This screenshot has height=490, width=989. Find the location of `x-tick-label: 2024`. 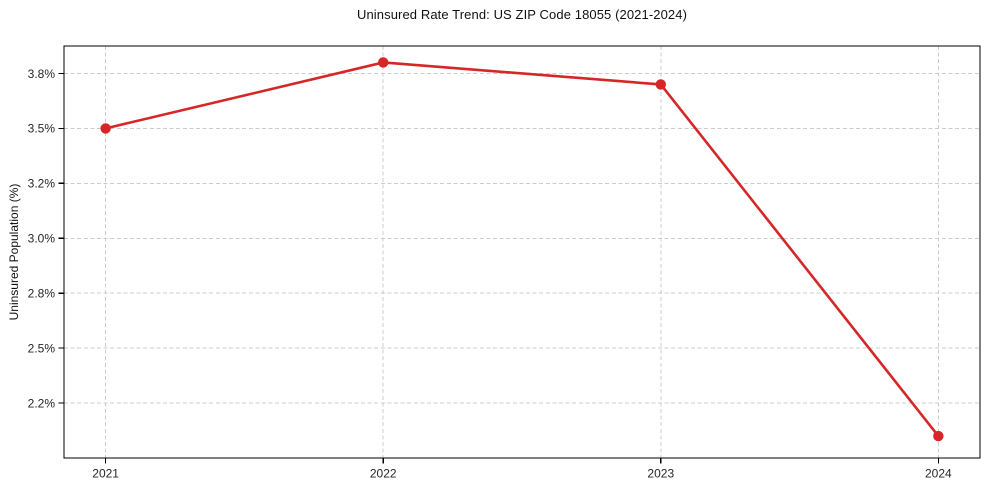

x-tick-label: 2024 is located at coordinates (938, 474).